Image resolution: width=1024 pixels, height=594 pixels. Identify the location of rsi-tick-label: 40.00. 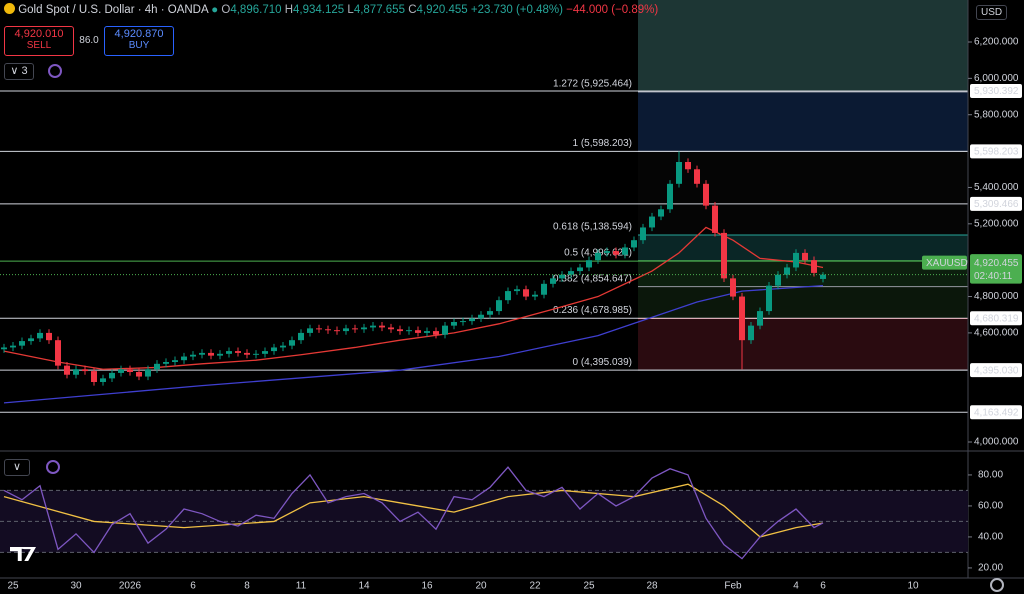
(990, 537).